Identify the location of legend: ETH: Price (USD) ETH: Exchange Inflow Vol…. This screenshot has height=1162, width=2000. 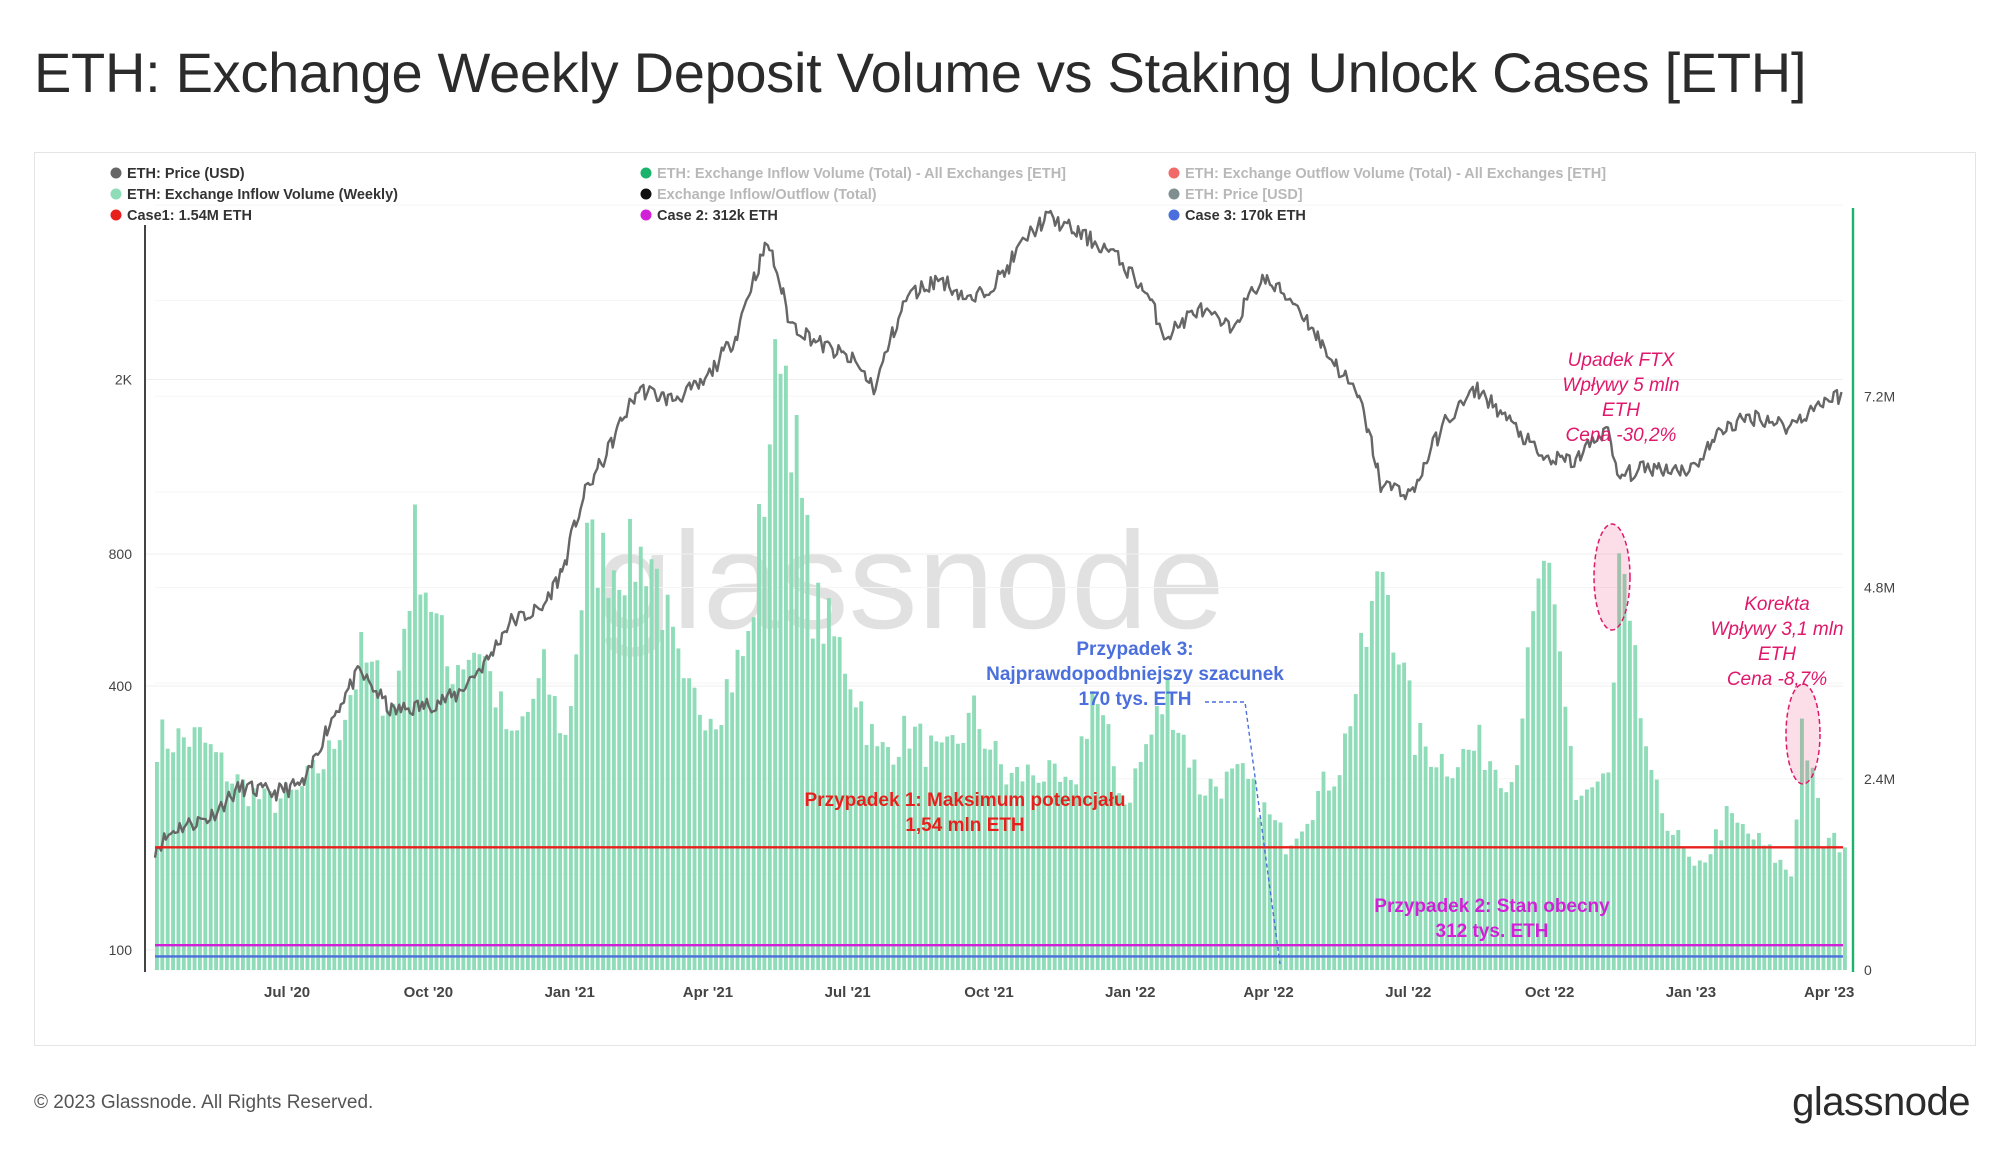
(858, 195).